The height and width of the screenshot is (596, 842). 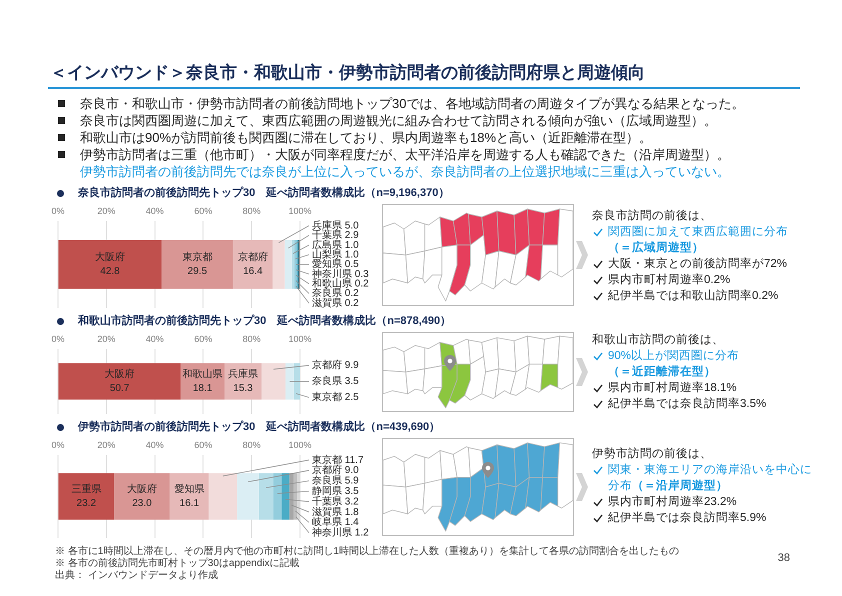 What do you see at coordinates (335, 303) in the screenshot?
I see `text: 滋賀県 0.2` at bounding box center [335, 303].